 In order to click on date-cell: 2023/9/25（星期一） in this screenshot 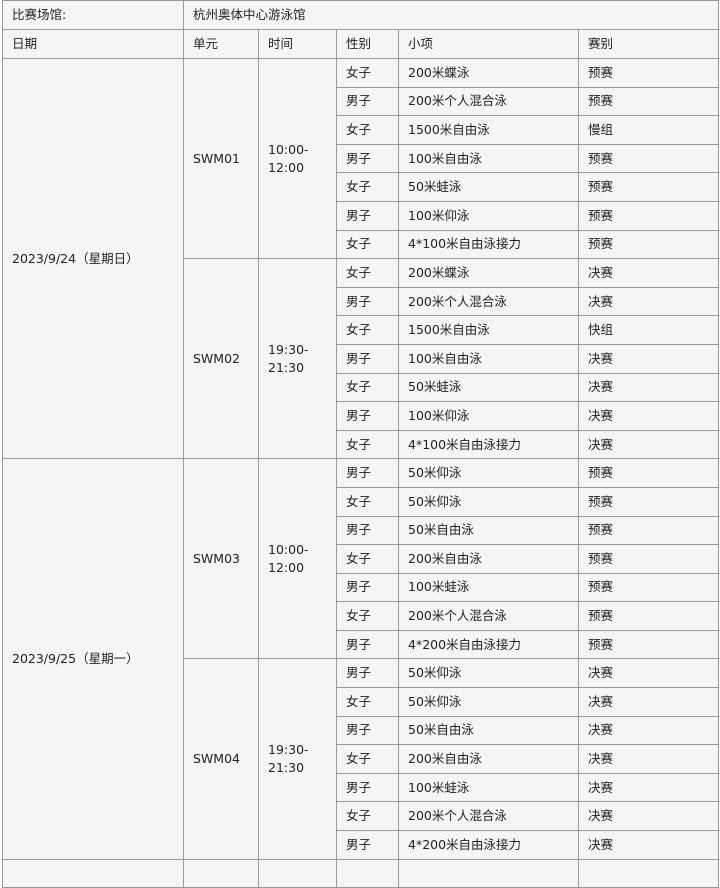, I will do `click(93, 659)`.